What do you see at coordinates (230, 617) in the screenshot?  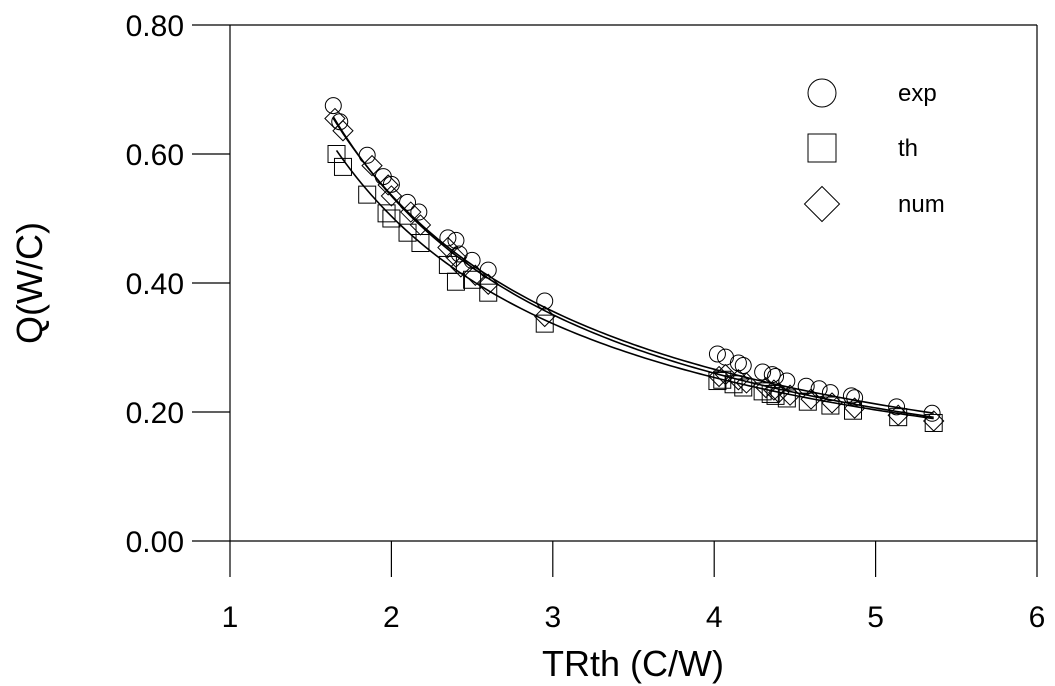 I see `x-tick-label: 1` at bounding box center [230, 617].